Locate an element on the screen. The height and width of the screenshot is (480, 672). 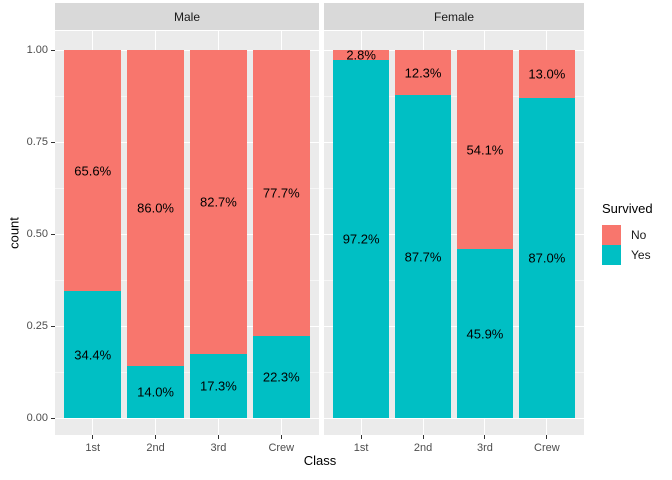
bar-percentage-label-no: 13.0% is located at coordinates (547, 74).